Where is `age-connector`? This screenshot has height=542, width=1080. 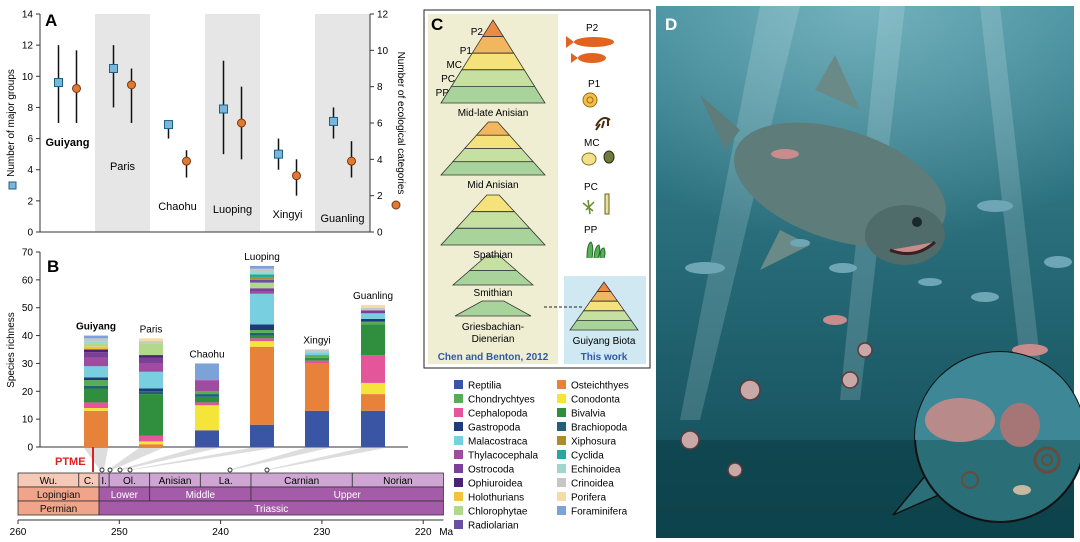
age-connector is located at coordinates (168, 459).